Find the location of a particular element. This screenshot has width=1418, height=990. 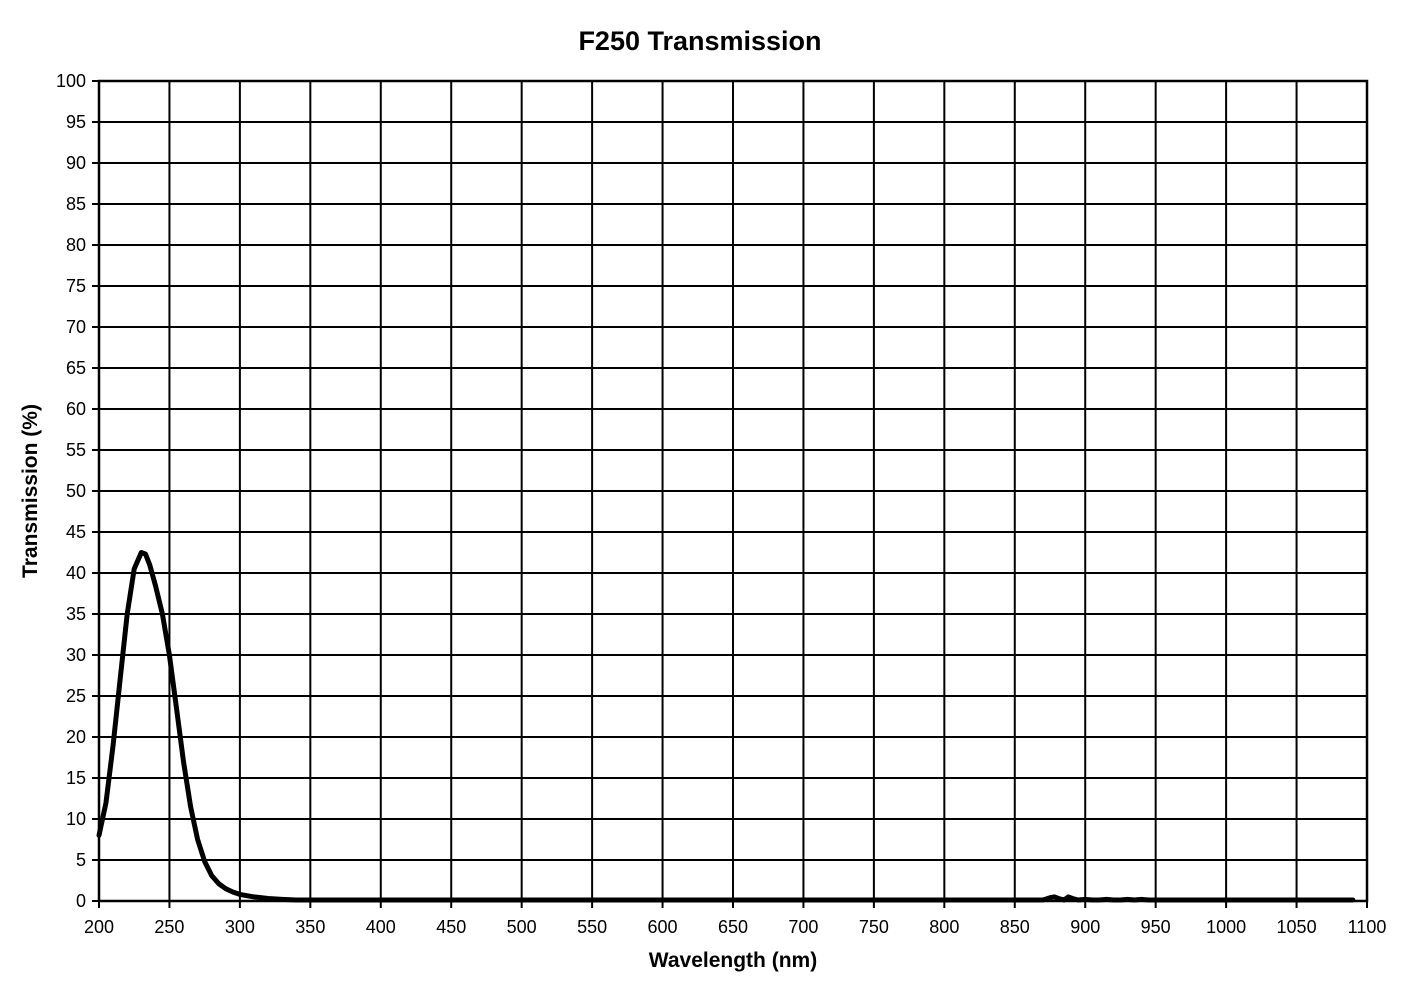

x-tick-label: 1100 is located at coordinates (1367, 927).